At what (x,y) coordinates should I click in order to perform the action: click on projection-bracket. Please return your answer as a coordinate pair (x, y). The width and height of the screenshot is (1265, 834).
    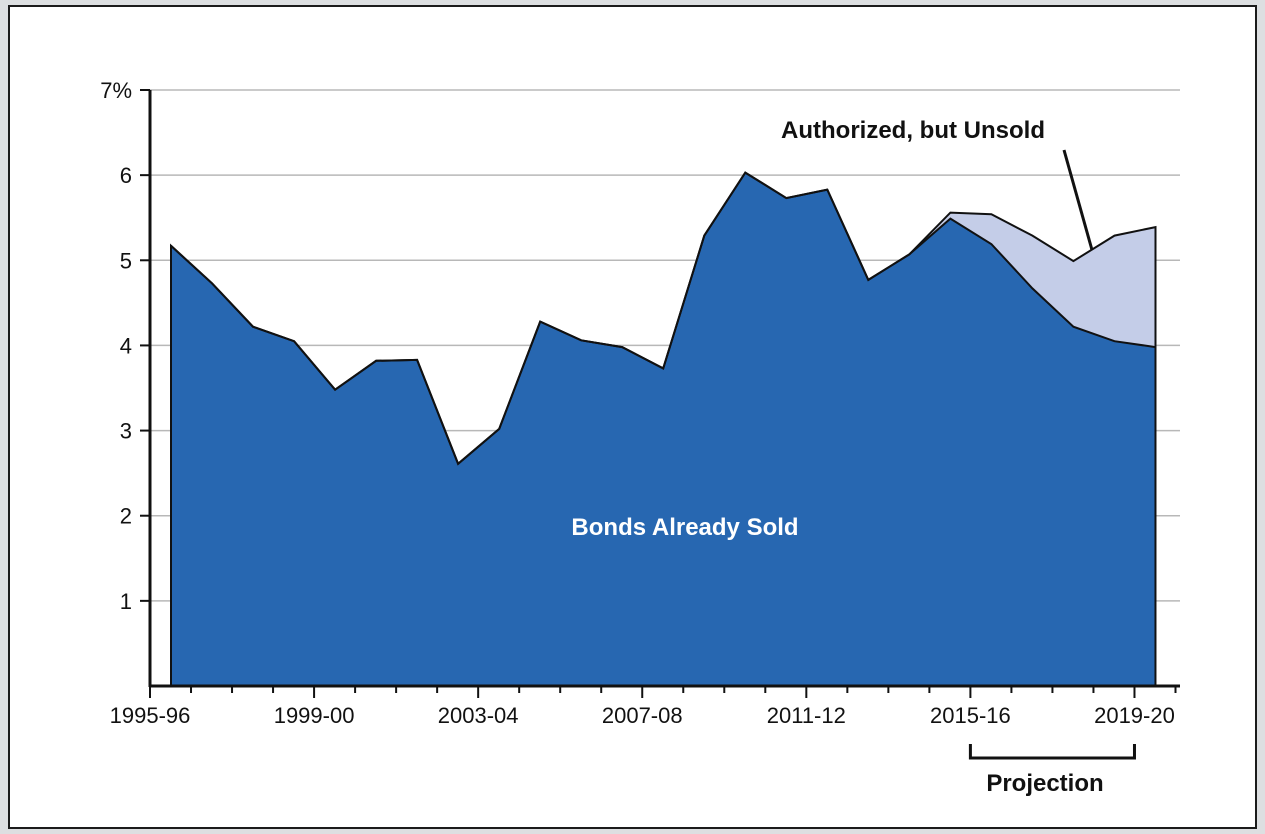
    Looking at the image, I should click on (1052, 752).